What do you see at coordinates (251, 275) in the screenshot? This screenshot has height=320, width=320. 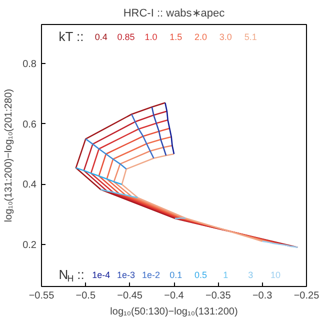 I see `text: 3` at bounding box center [251, 275].